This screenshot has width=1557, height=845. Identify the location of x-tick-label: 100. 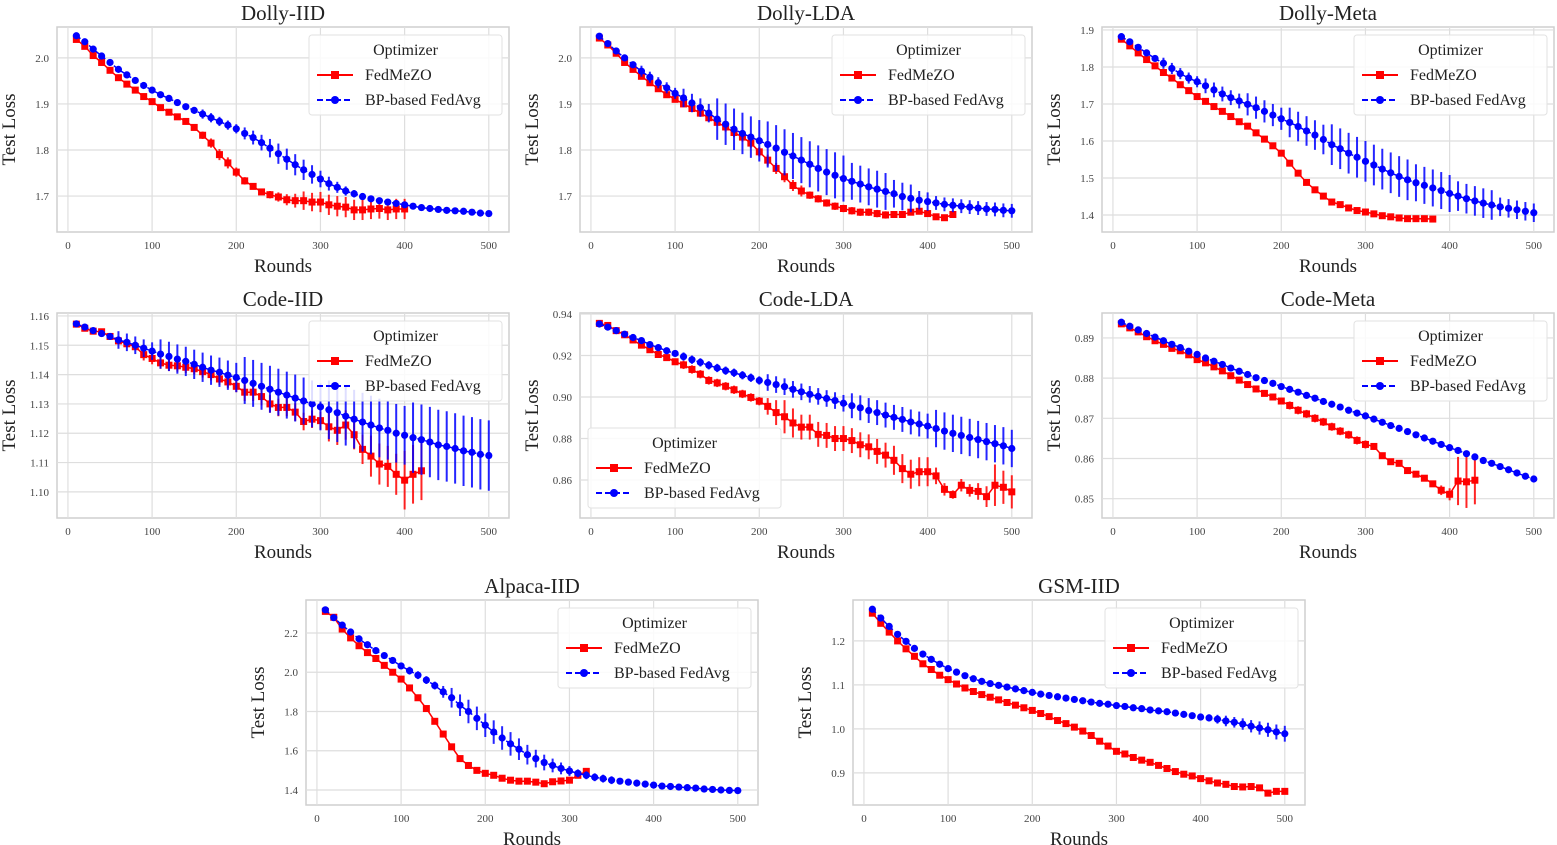
(948, 819).